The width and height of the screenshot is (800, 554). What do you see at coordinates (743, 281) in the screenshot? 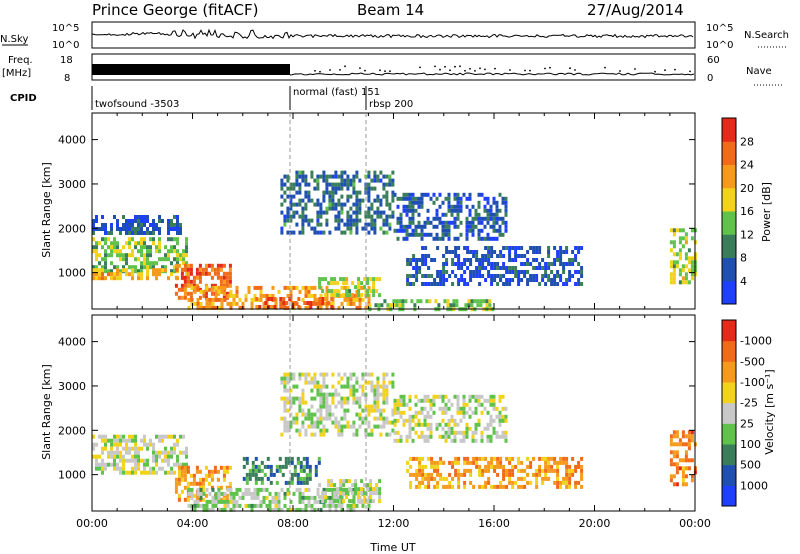
I see `colorbar-tick-label: 4` at bounding box center [743, 281].